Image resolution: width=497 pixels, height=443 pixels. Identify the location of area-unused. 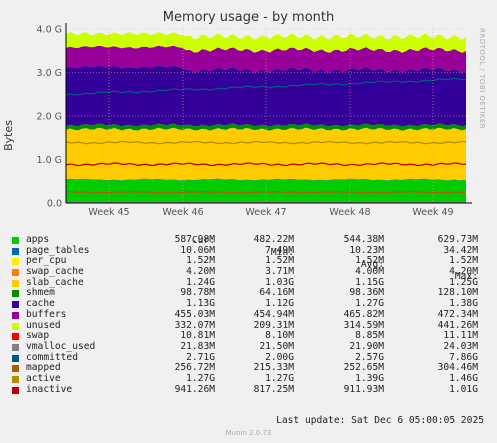
(266, 42).